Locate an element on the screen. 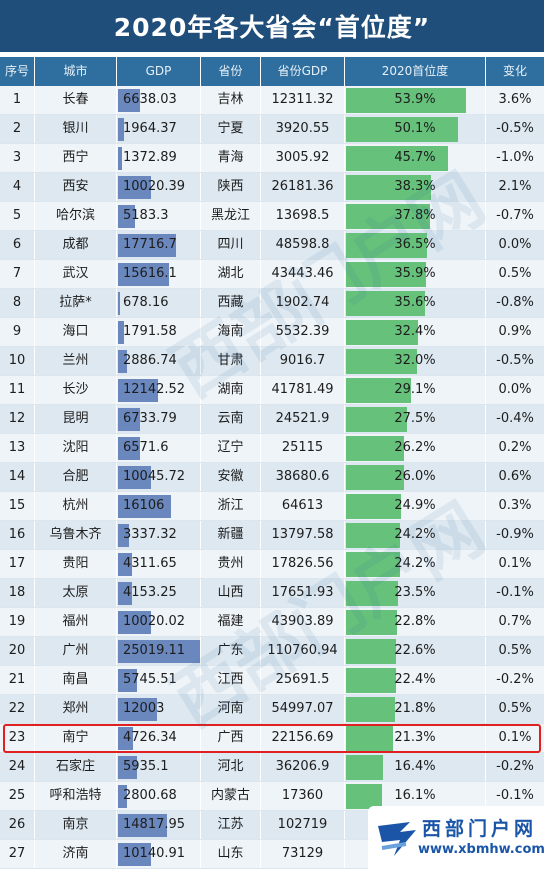  city-cell: 长沙 is located at coordinates (76, 390).